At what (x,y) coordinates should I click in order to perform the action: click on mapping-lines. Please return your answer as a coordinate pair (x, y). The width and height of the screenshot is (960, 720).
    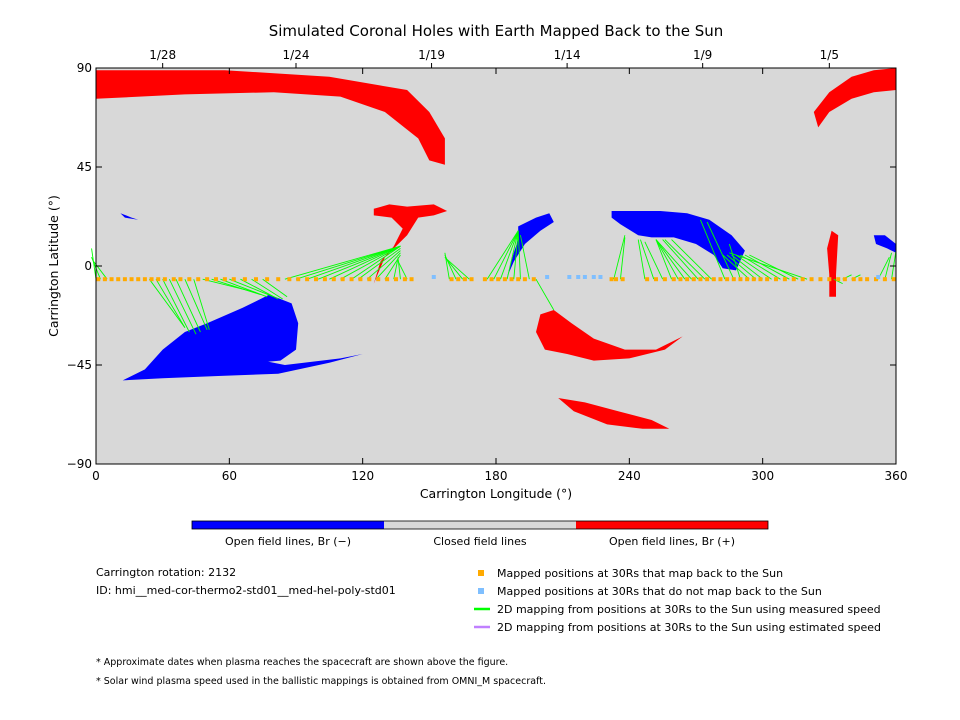
    Looking at the image, I should click on (494, 277).